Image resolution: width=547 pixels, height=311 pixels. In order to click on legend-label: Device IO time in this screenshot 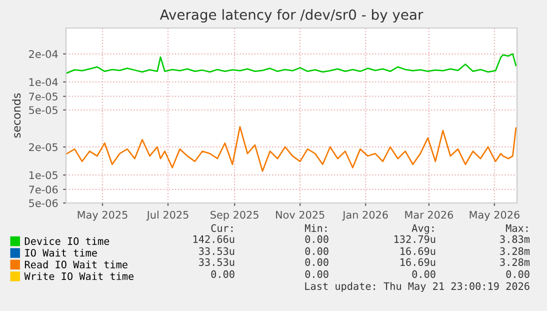, I will do `click(67, 241)`.